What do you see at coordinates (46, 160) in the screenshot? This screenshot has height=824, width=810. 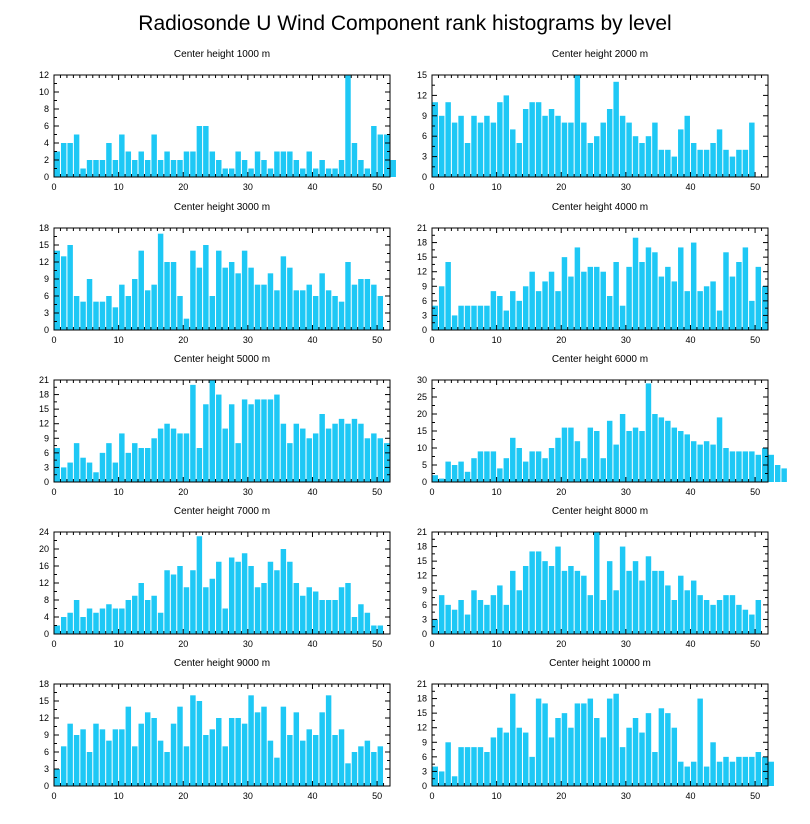 I see `y-tick-label: 2` at bounding box center [46, 160].